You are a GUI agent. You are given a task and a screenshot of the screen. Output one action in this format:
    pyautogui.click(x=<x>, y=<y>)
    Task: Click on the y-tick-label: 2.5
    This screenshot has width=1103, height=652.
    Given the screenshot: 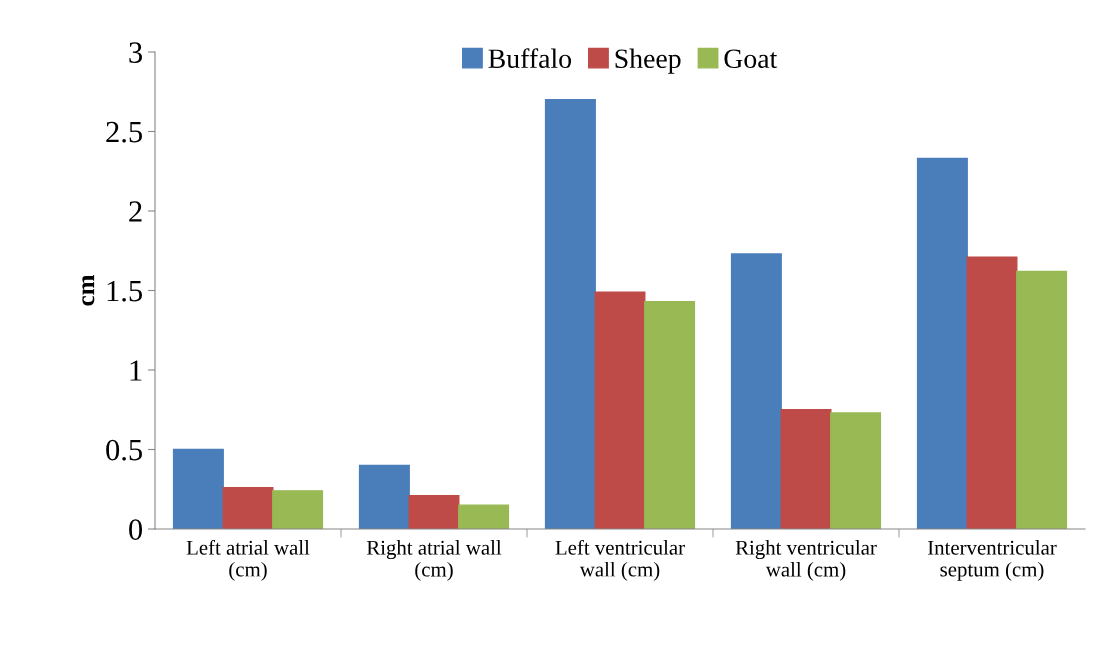 What is the action you would take?
    pyautogui.click(x=124, y=132)
    